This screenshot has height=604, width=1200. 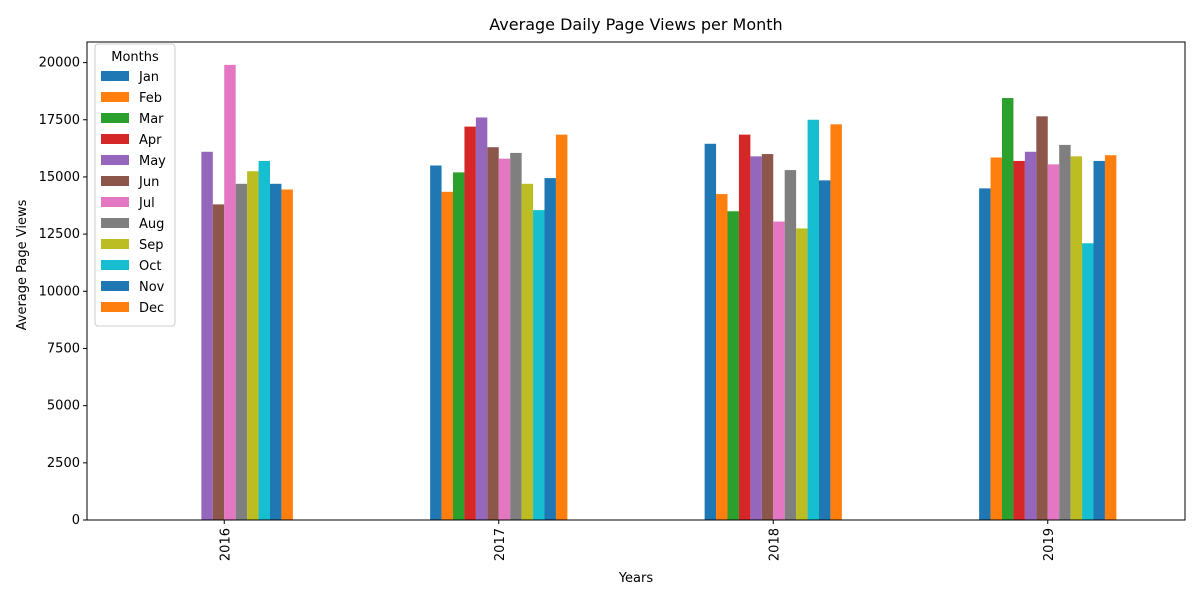 What do you see at coordinates (1065, 332) in the screenshot?
I see `bar-aug-2019` at bounding box center [1065, 332].